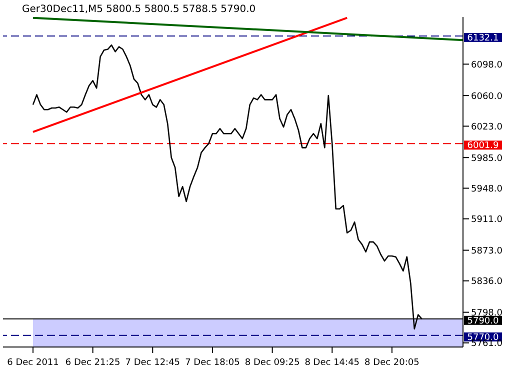 Image resolution: width=509 pixels, height=365 pixels. What do you see at coordinates (483, 321) in the screenshot?
I see `ref-line-label: 5790.0` at bounding box center [483, 321].